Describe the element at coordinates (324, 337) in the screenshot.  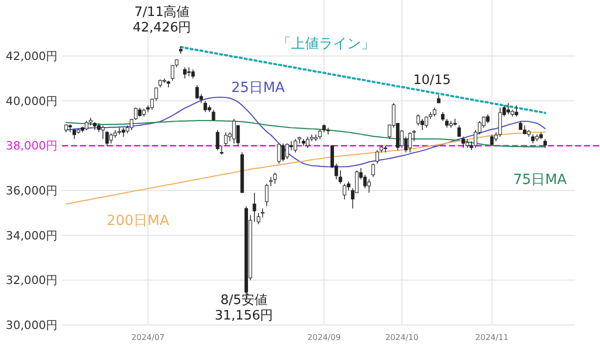
I see `x-tick-label: 2024/09` at that location.